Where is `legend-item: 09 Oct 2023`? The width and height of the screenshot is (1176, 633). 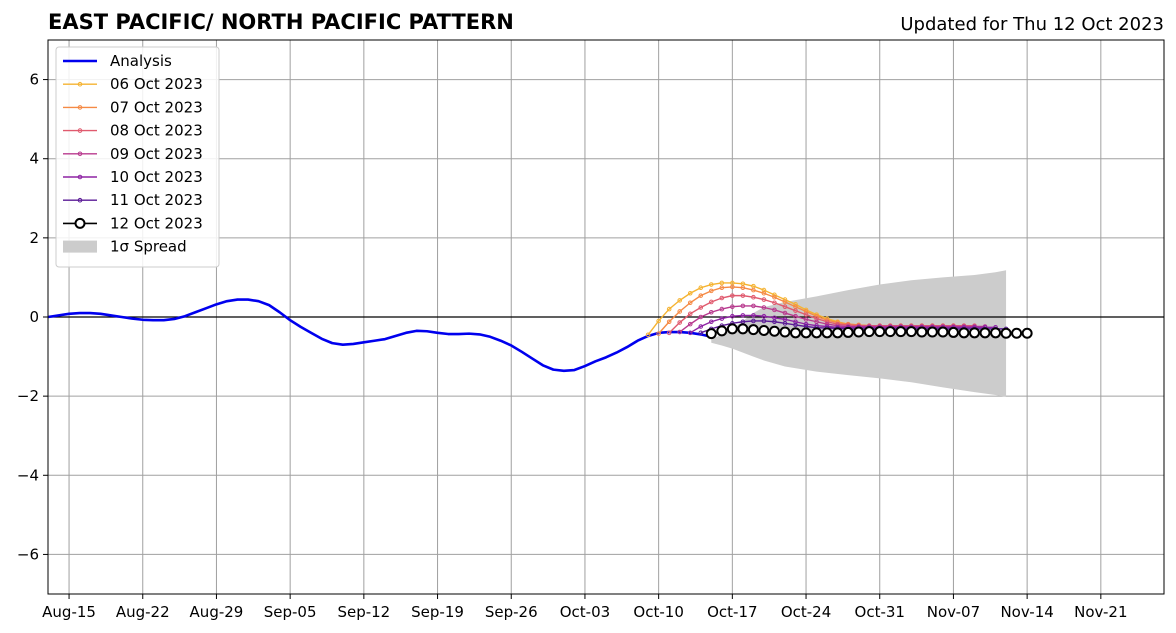 legend-item: 09 Oct 2023 is located at coordinates (133, 154).